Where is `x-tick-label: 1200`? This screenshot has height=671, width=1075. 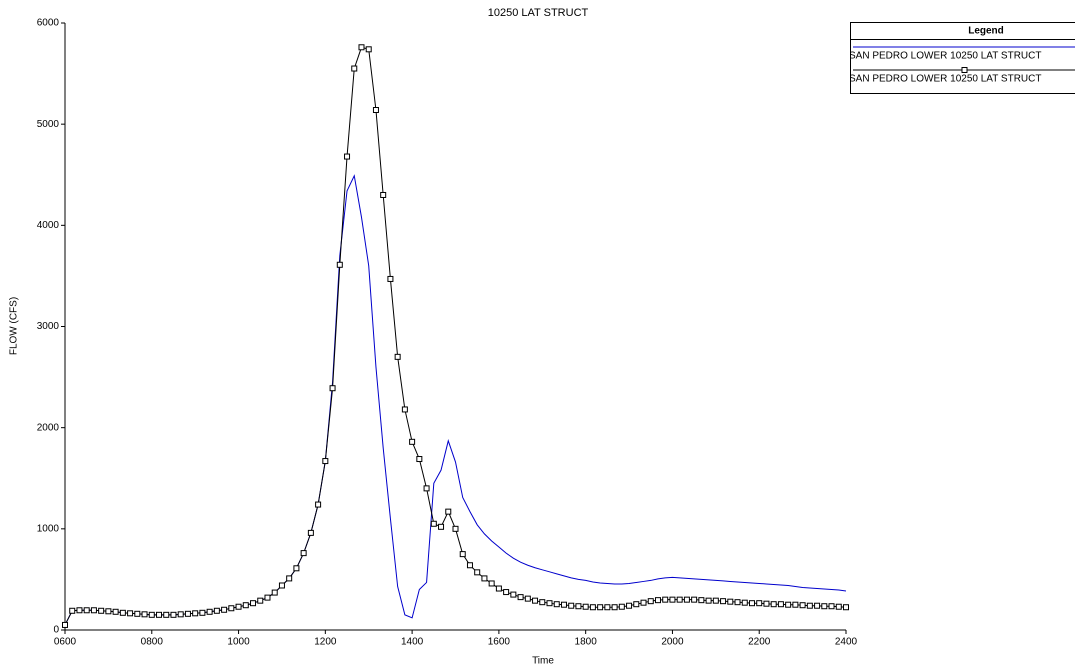
x-tick-label: 1200 is located at coordinates (325, 642).